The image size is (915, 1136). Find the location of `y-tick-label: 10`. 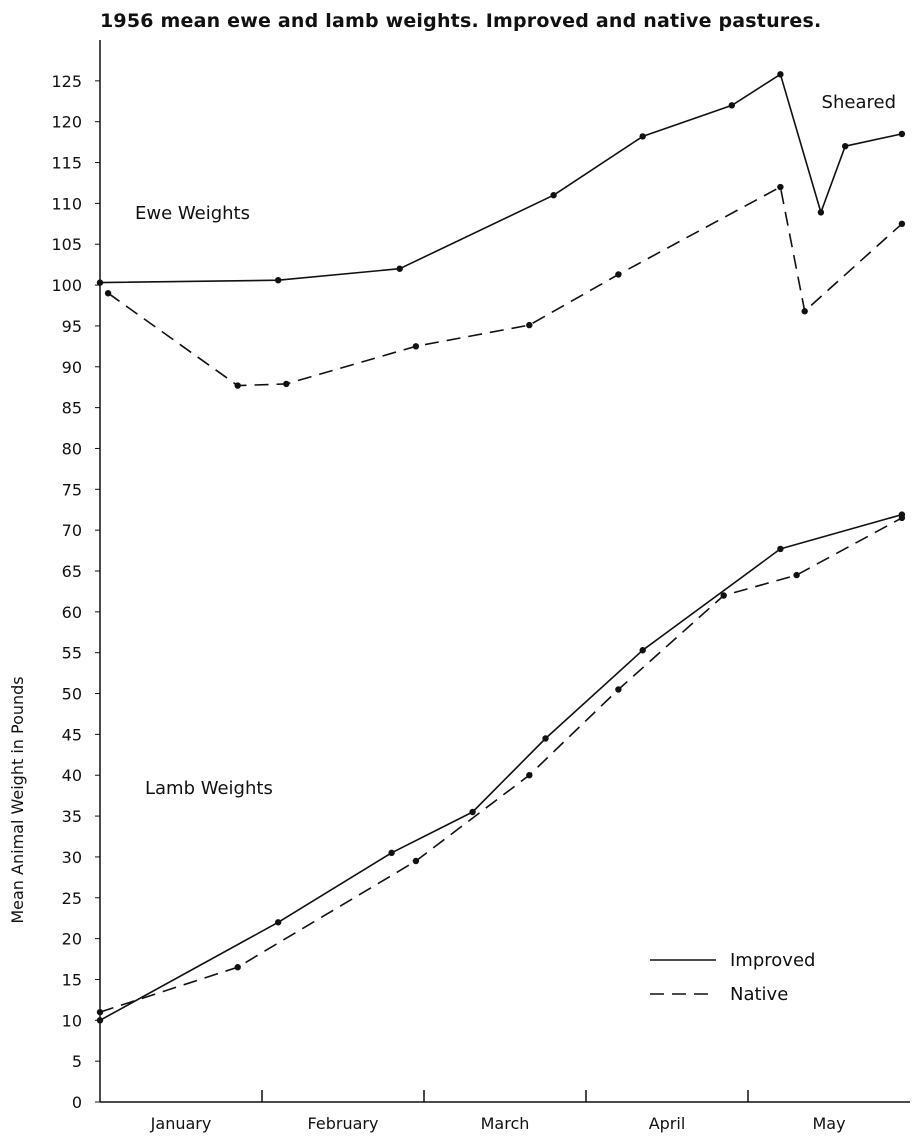

y-tick-label: 10 is located at coordinates (72, 1020).